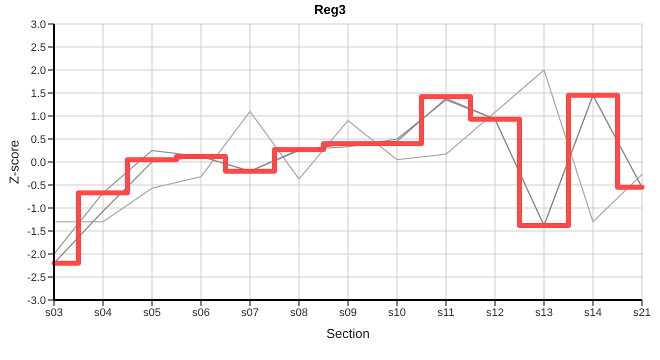 The width and height of the screenshot is (660, 360). Describe the element at coordinates (397, 312) in the screenshot. I see `x-tick-label: s10` at that location.